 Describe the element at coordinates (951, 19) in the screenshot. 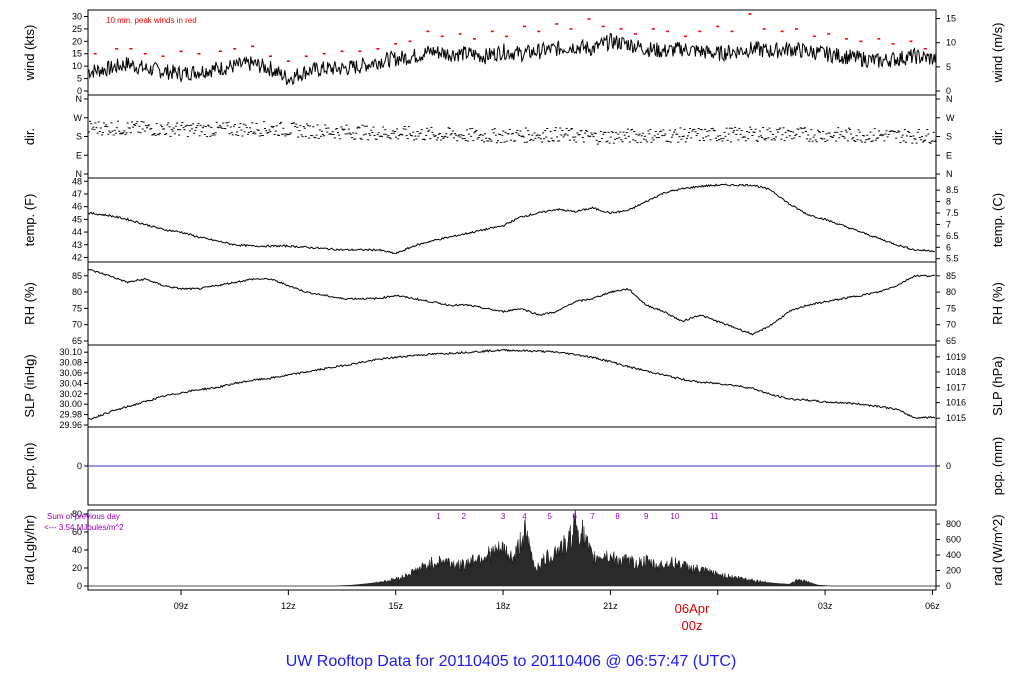

I see `right-tick-label: 15` at that location.